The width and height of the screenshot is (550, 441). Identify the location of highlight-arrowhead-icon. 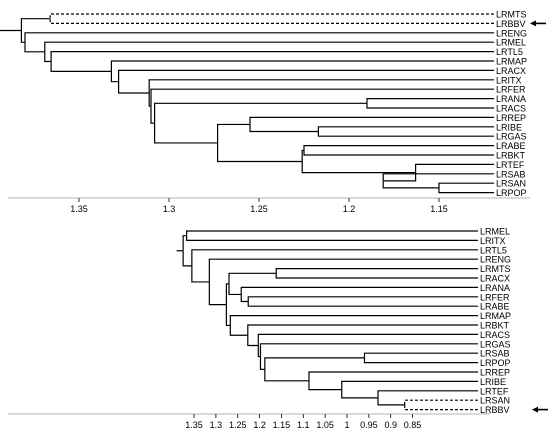
(533, 23).